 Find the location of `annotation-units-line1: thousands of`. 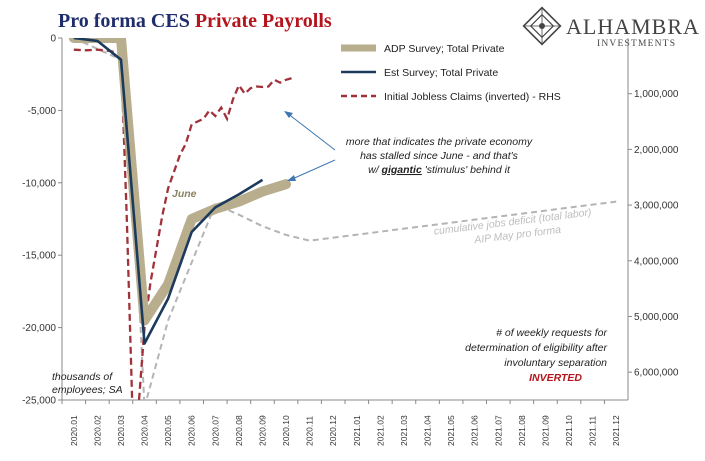

annotation-units-line1: thousands of is located at coordinates (82, 377).